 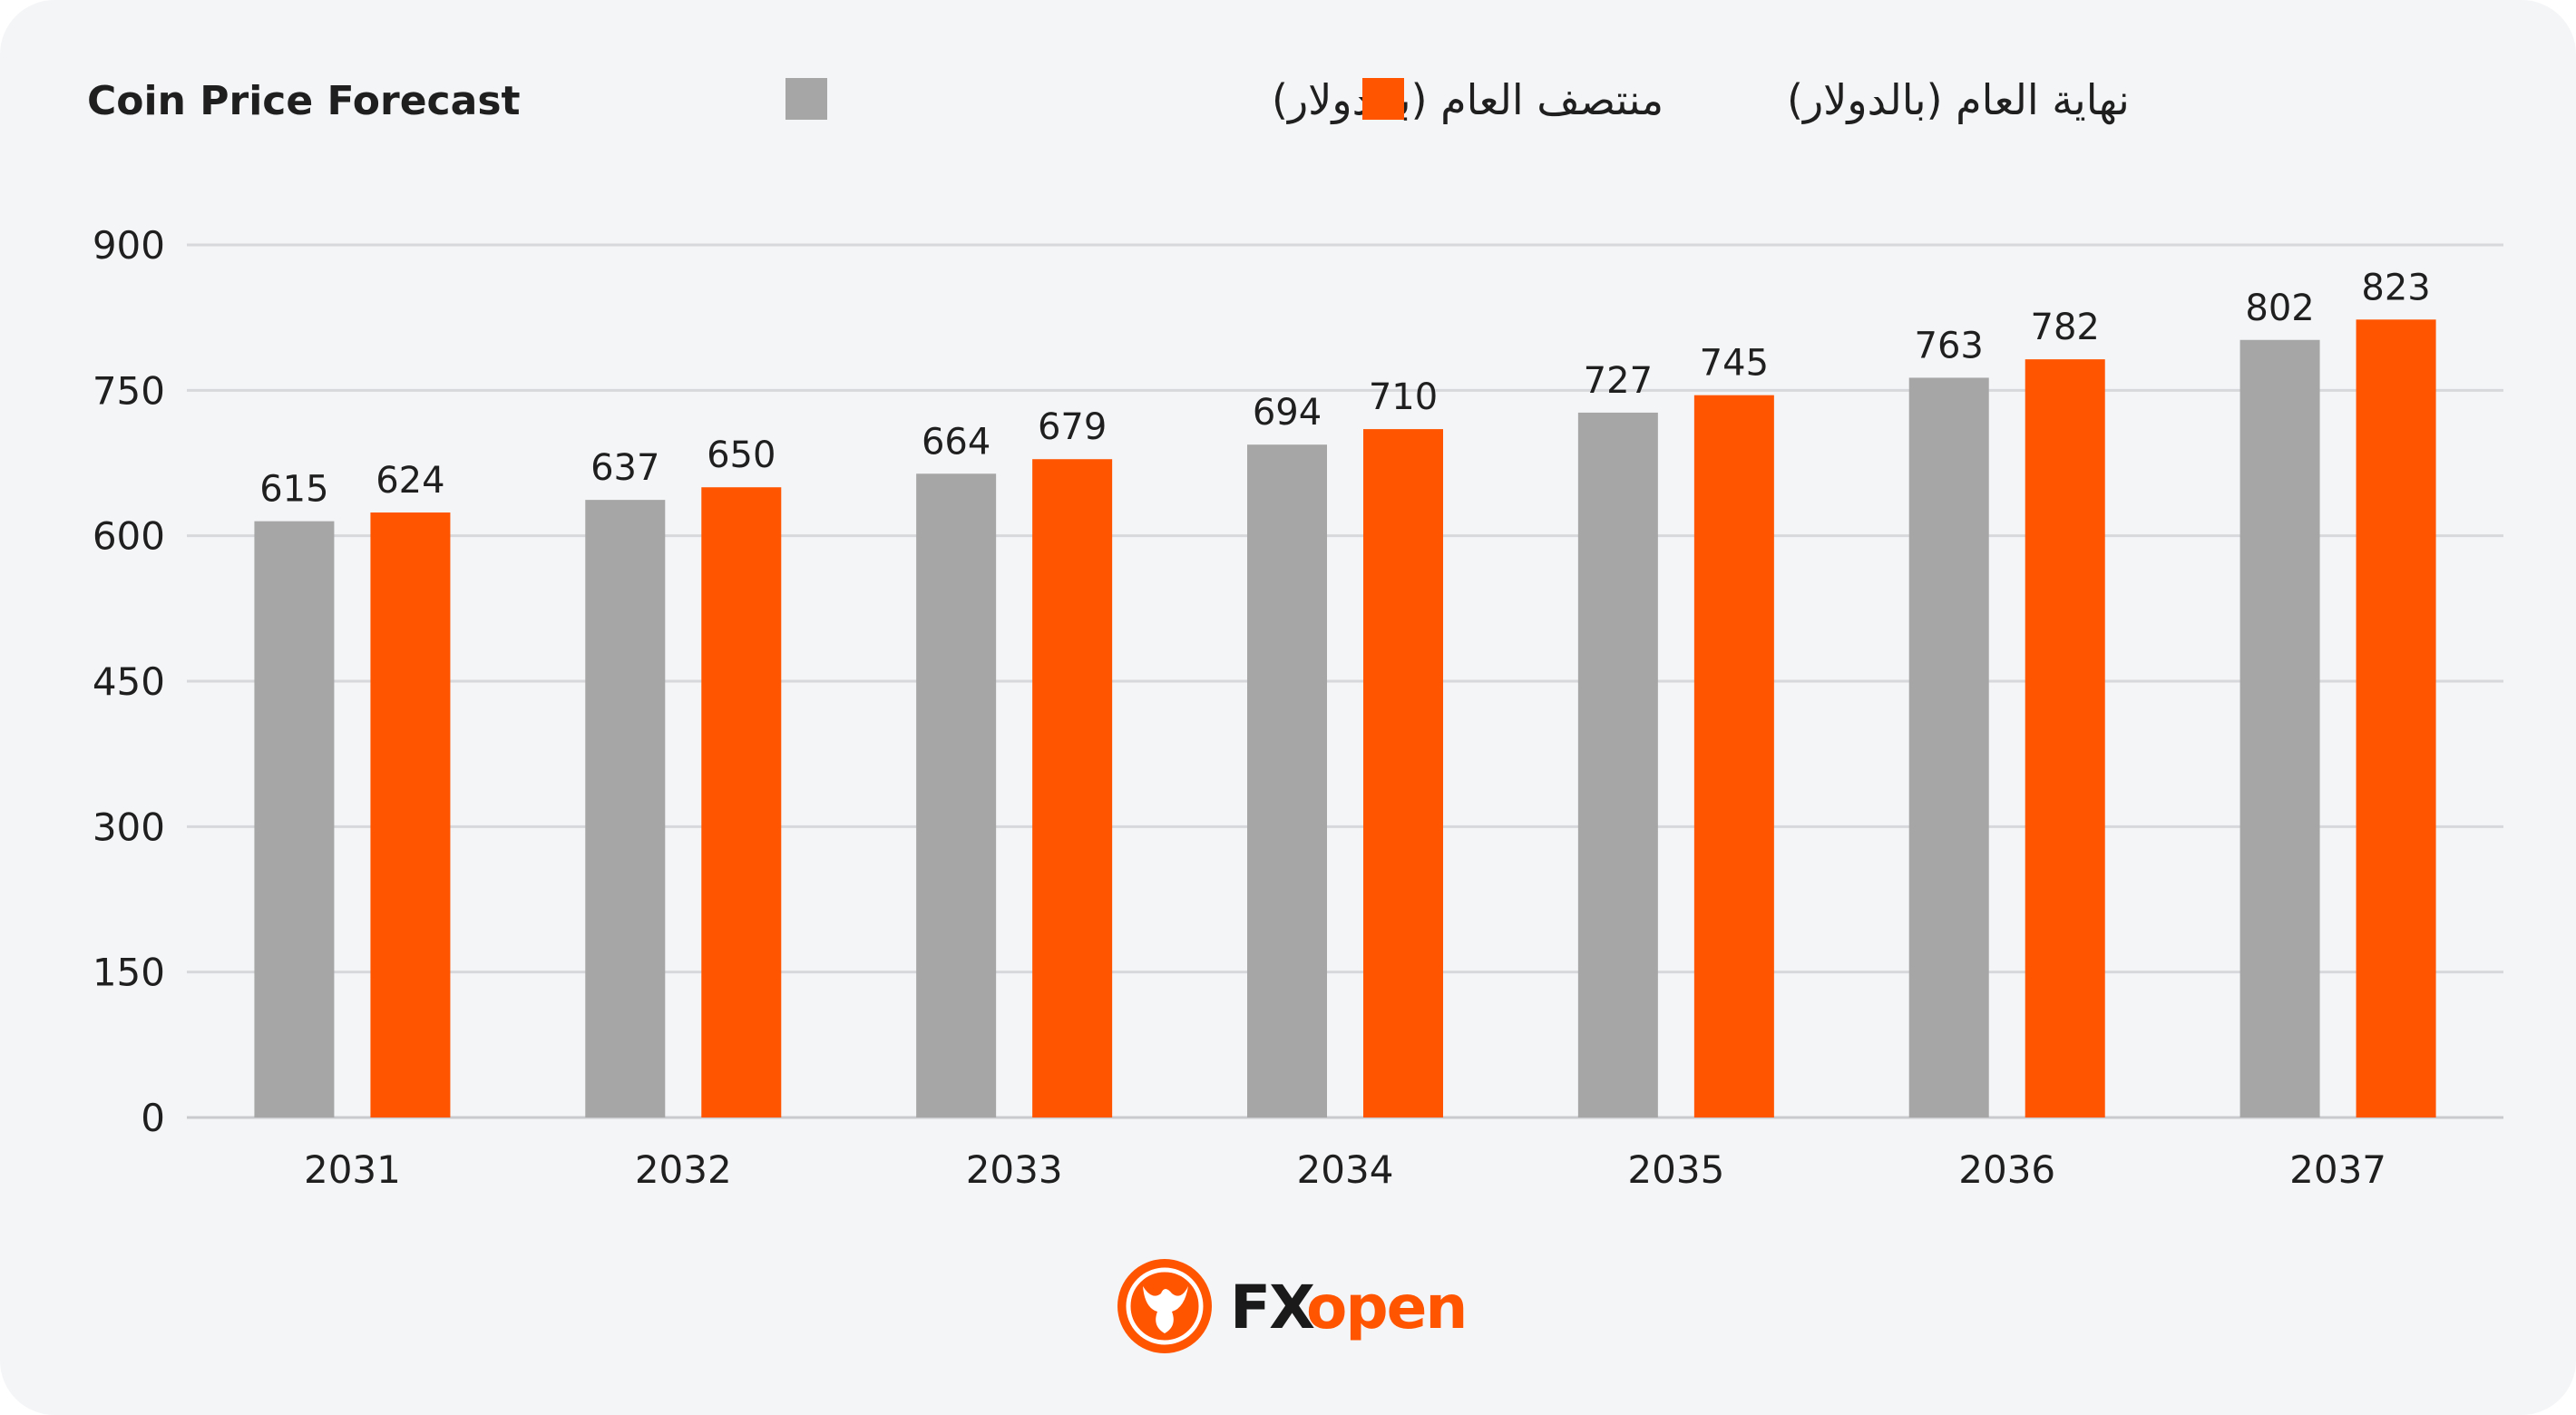 What do you see at coordinates (2337, 1169) in the screenshot?
I see `x-tick-label-2037: 2037` at bounding box center [2337, 1169].